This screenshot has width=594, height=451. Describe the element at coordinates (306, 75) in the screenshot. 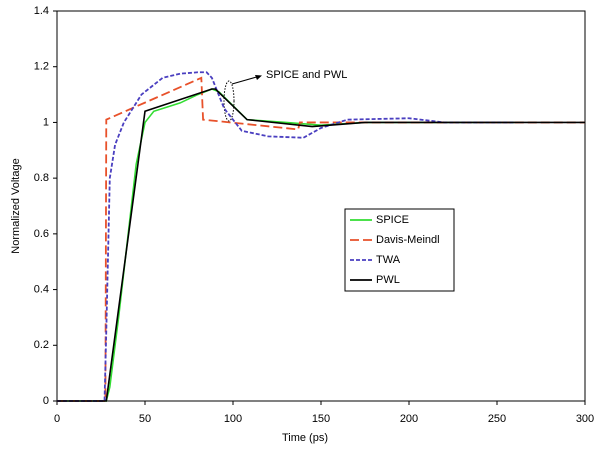

I see `annotation: SPICE and PWL` at that location.